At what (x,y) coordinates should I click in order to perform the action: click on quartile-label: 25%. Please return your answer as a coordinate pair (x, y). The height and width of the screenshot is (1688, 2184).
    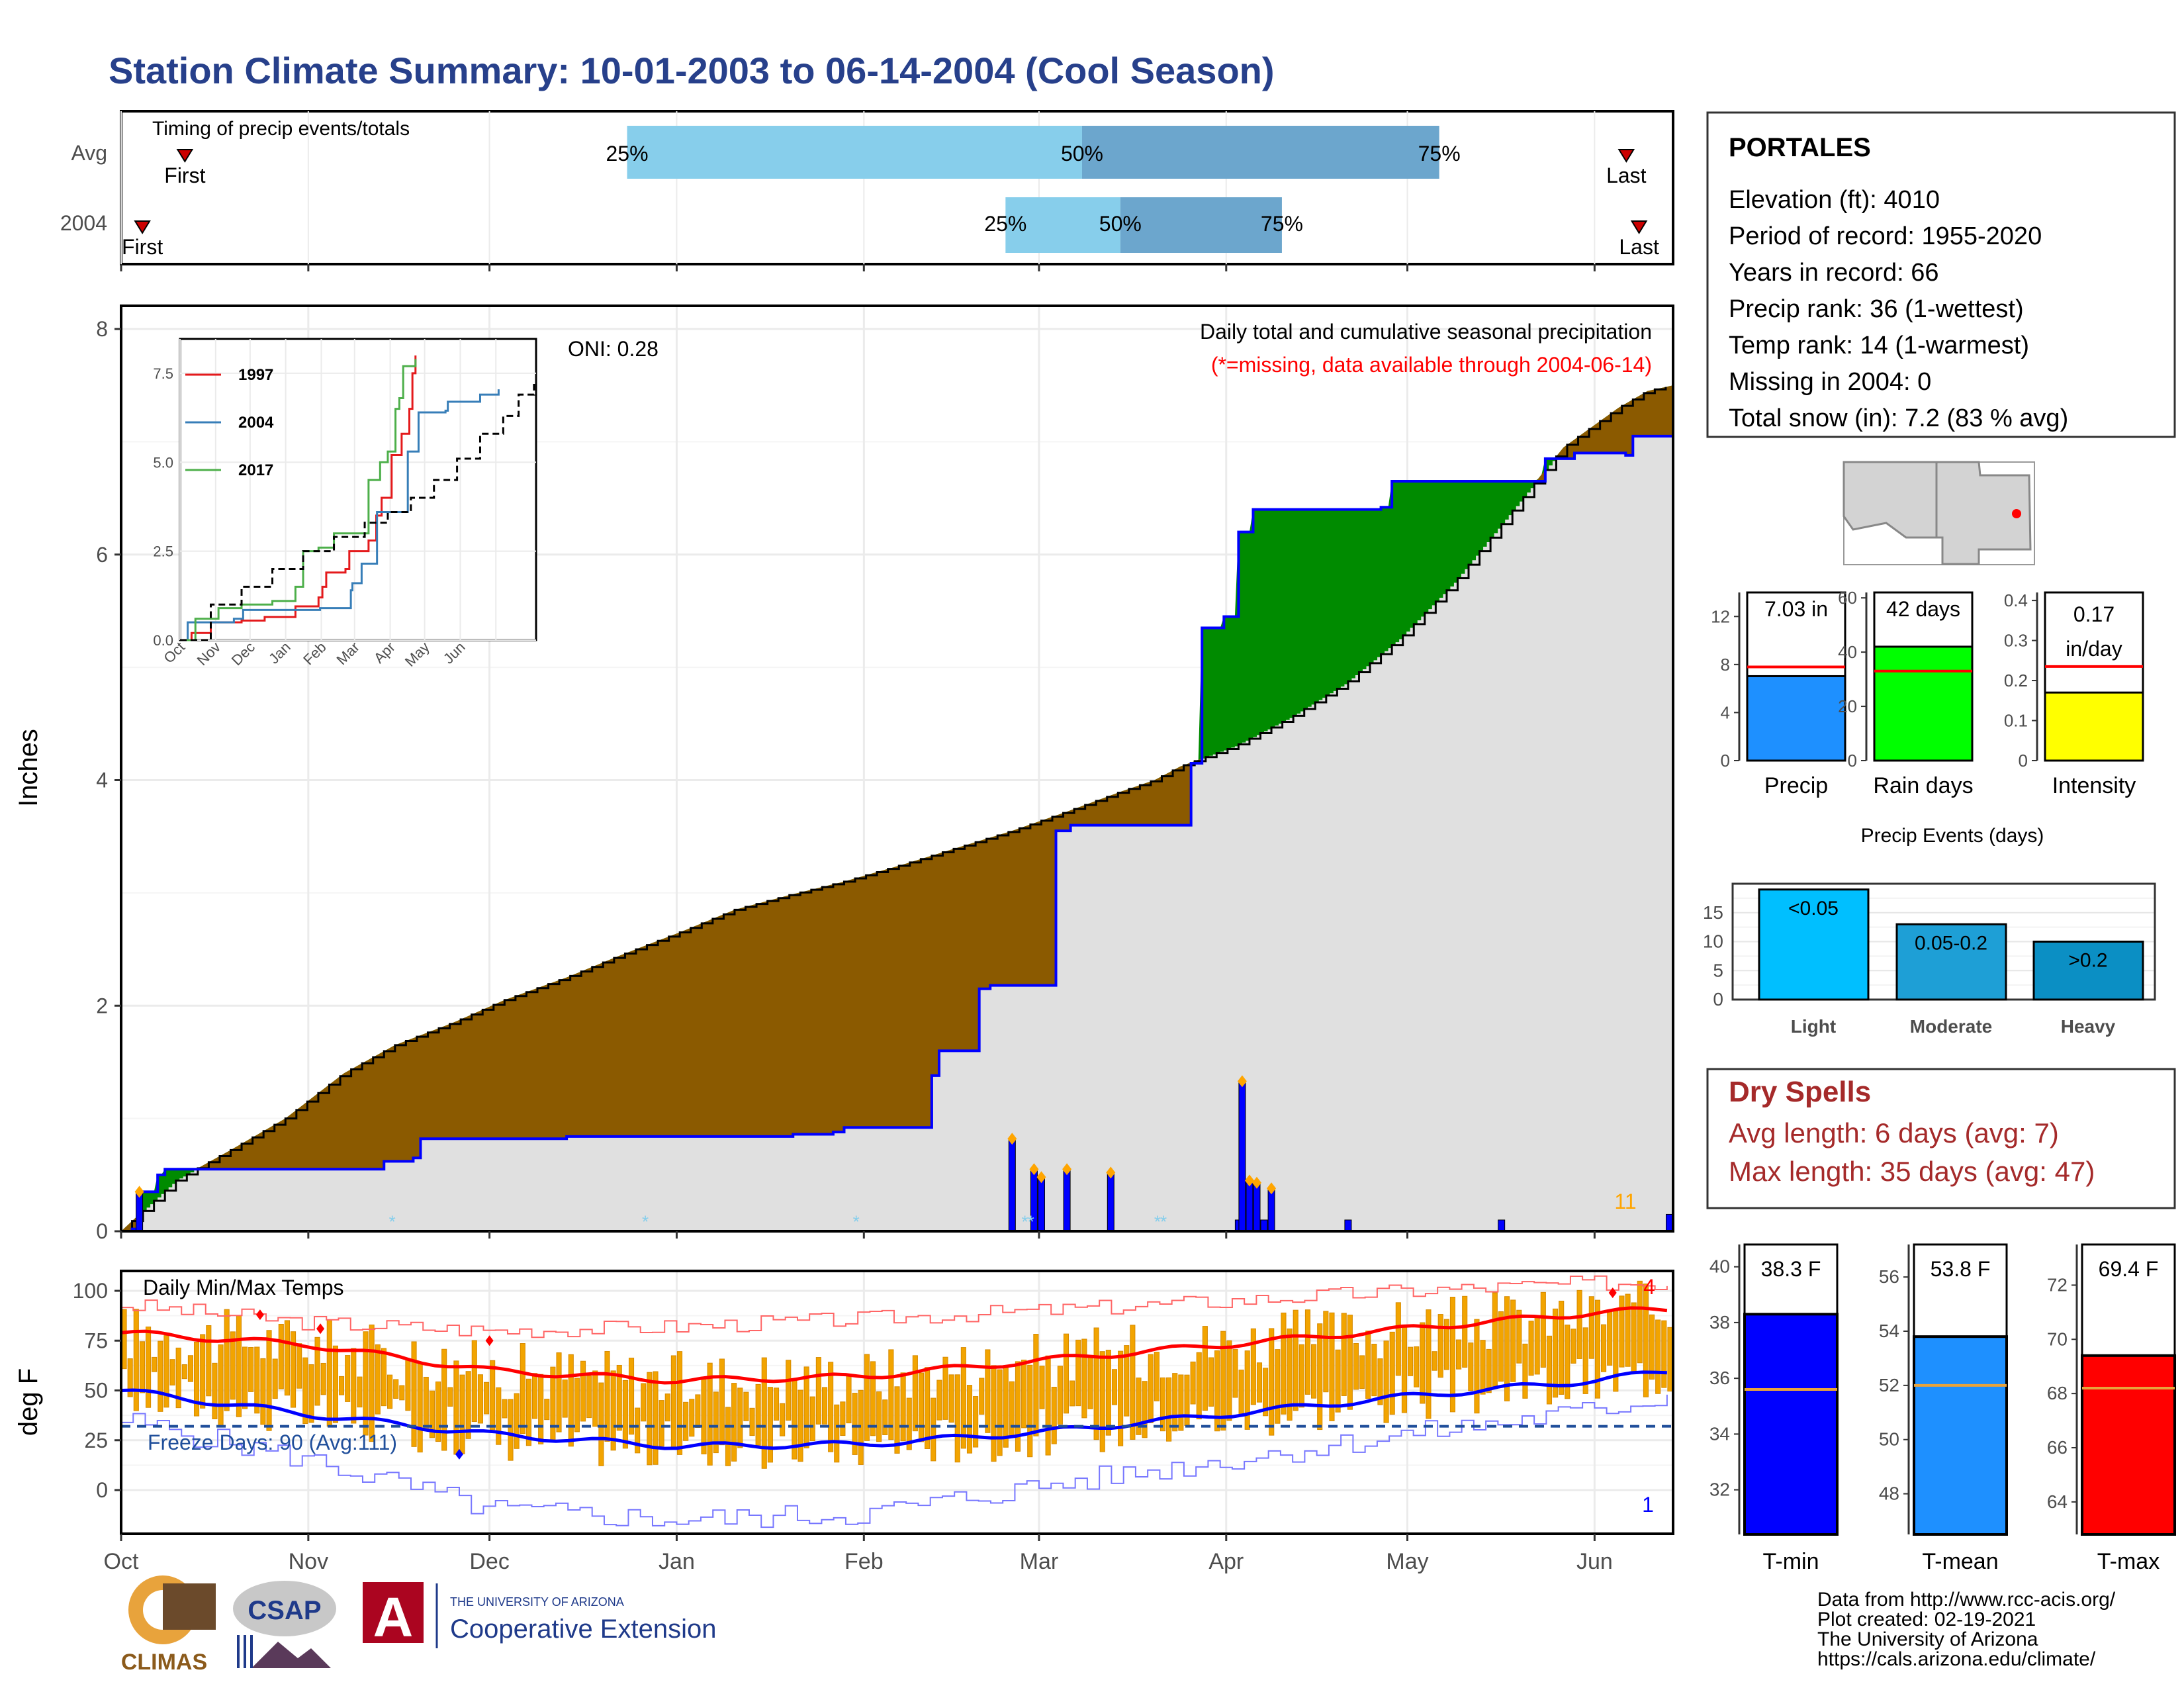
    Looking at the image, I should click on (627, 153).